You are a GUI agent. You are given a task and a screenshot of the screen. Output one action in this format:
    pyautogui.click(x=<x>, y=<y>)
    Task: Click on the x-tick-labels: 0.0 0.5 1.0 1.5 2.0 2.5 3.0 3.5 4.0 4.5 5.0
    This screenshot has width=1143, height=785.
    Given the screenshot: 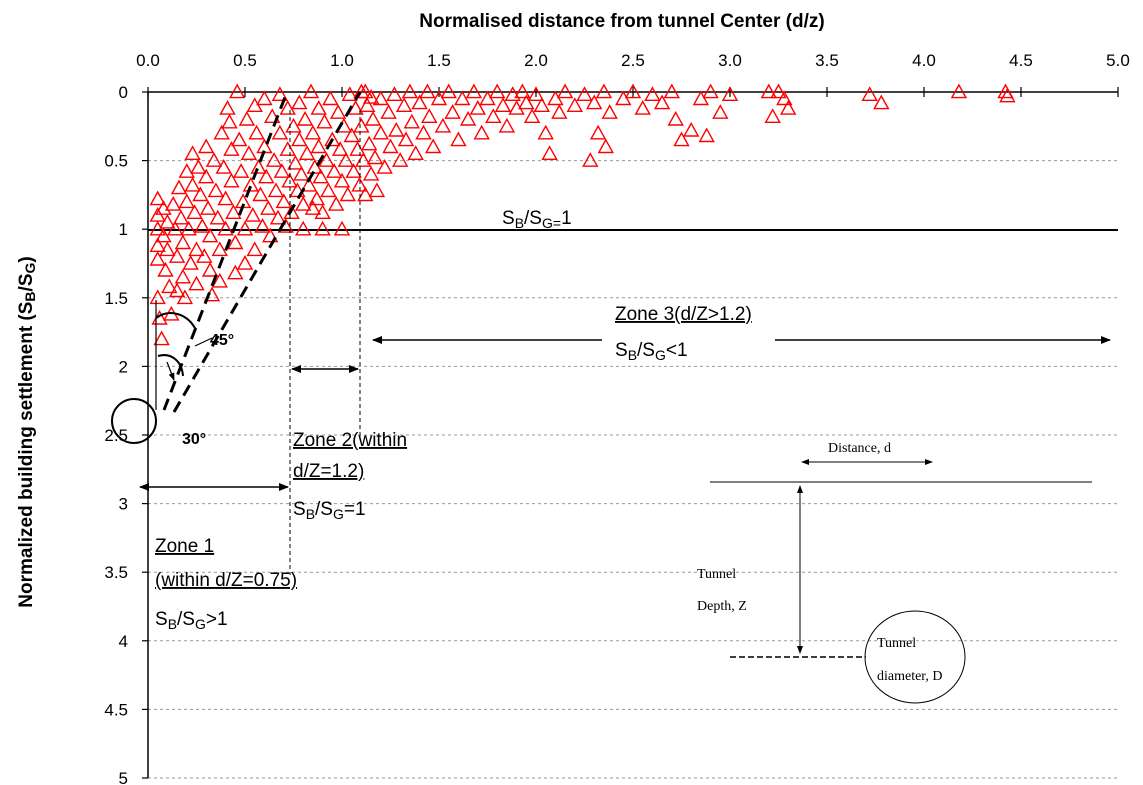 What is the action you would take?
    pyautogui.click(x=633, y=60)
    